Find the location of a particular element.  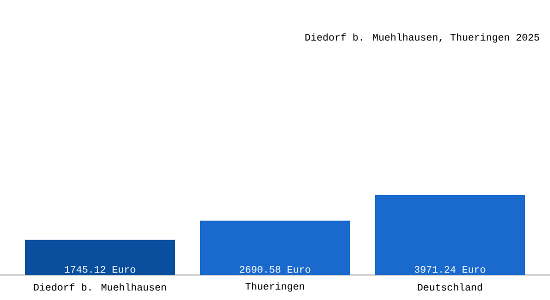

data-label: 3971.24 Euro is located at coordinates (450, 269).